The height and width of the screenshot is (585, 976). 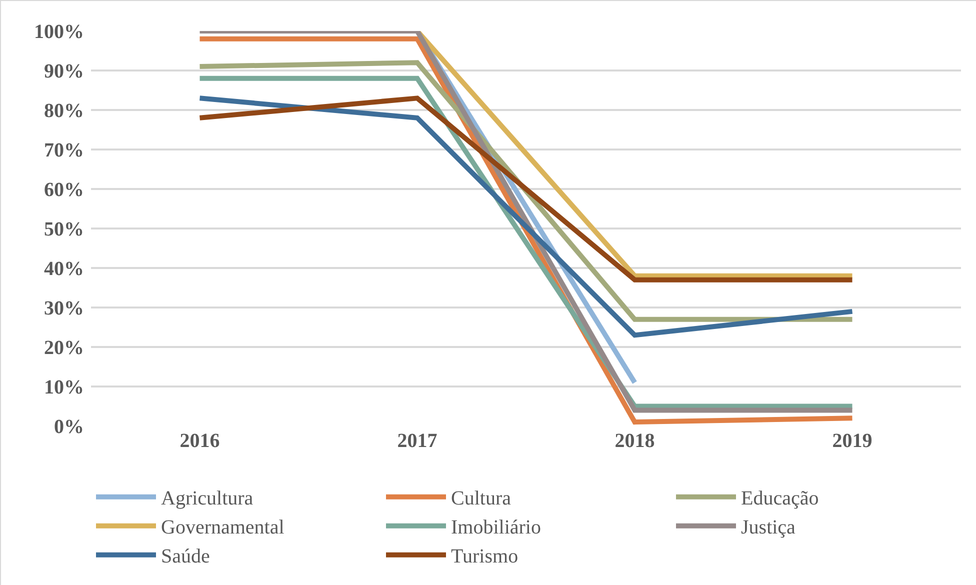 What do you see at coordinates (207, 499) in the screenshot?
I see `legend-label: Agricultura` at bounding box center [207, 499].